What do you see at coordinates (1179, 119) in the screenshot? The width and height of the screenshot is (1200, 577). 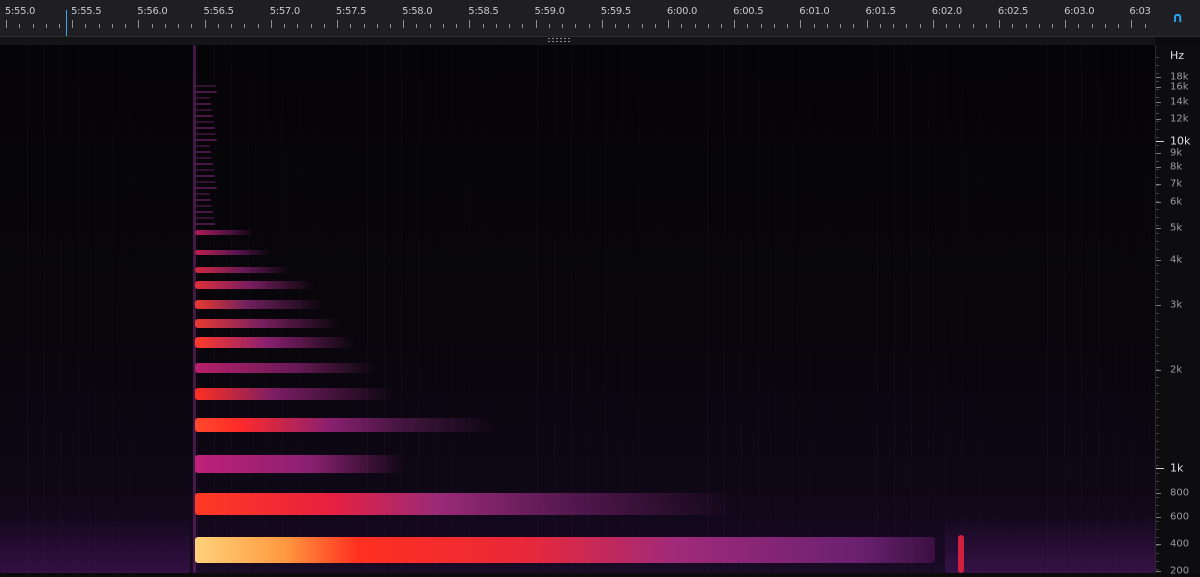 I see `frequency-label: 12k` at bounding box center [1179, 119].